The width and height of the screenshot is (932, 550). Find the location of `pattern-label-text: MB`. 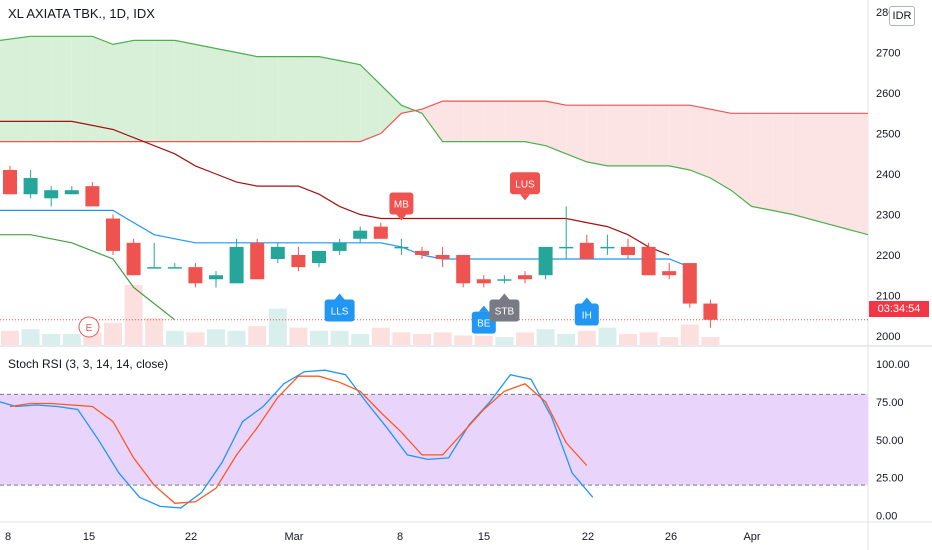

pattern-label-text: MB is located at coordinates (401, 205).